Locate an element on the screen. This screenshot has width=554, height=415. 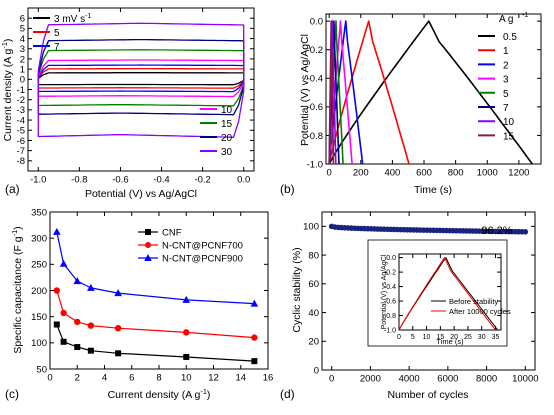
legend-label: 20 is located at coordinates (227, 138).